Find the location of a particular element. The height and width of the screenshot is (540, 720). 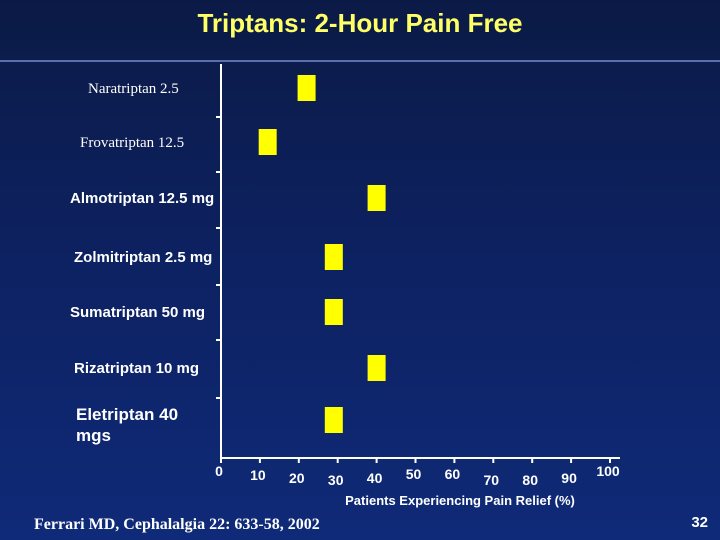

category-label: Frovatriptan 12.5 is located at coordinates (132, 143).